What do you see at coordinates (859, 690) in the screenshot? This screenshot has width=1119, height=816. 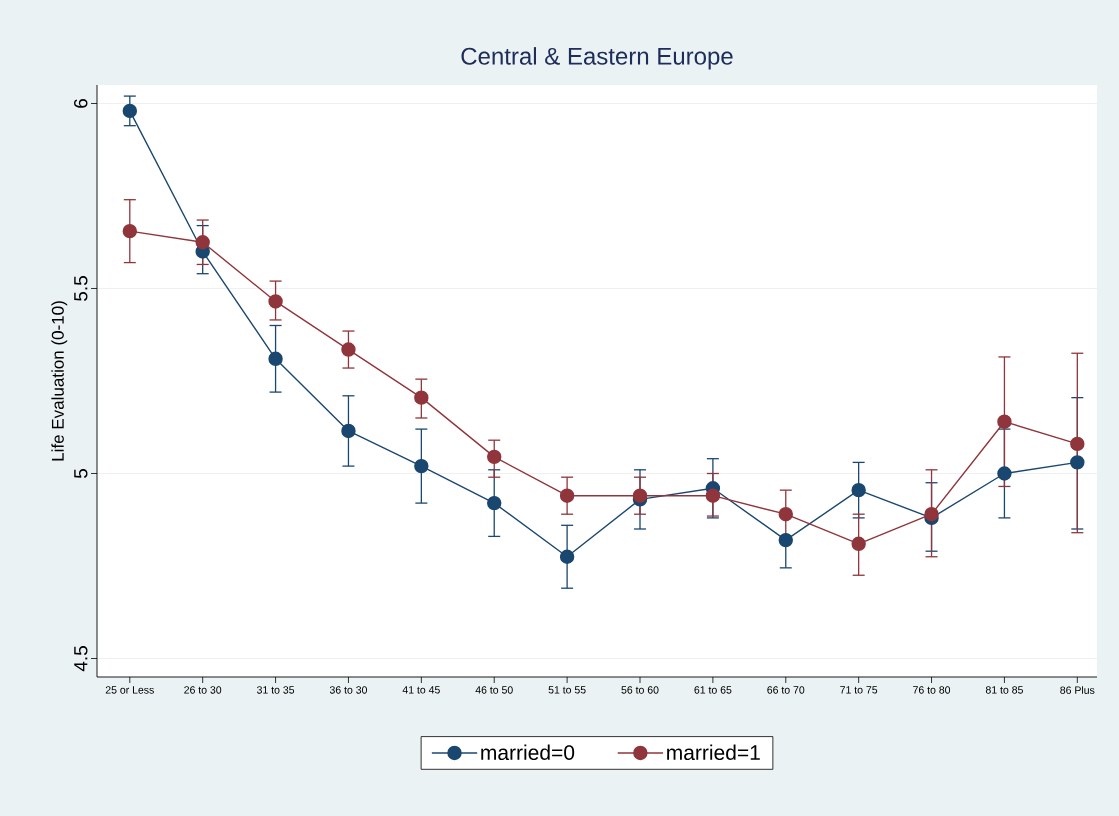 I see `x-tick-label: 71 to 75` at bounding box center [859, 690].